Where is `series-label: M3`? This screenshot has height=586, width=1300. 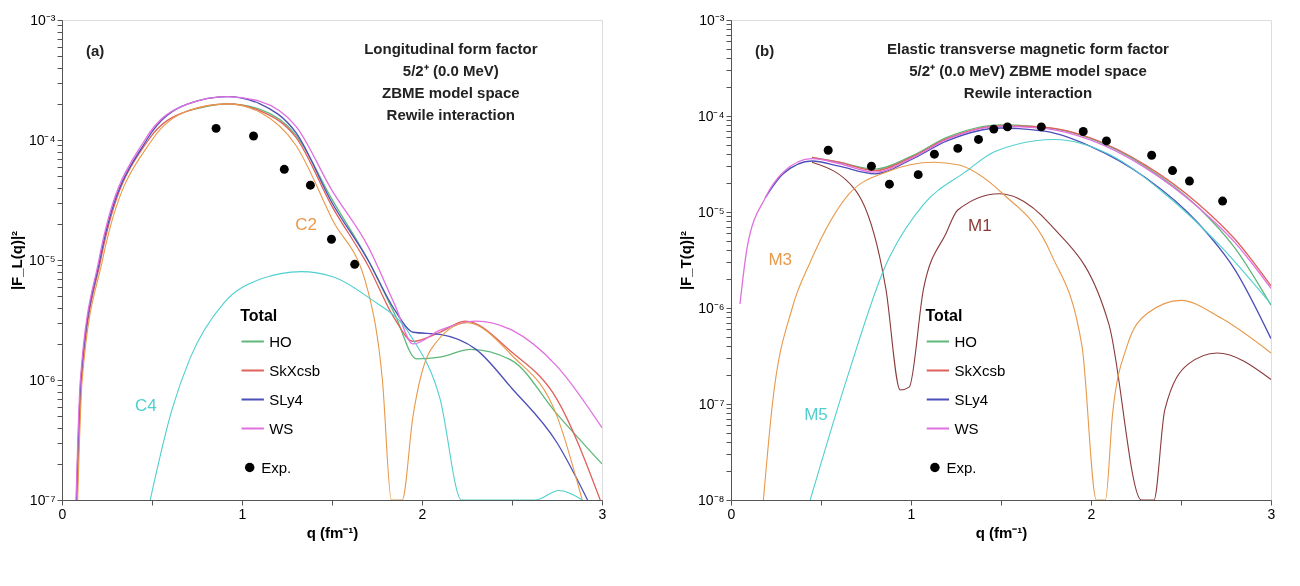 series-label: M3 is located at coordinates (780, 260).